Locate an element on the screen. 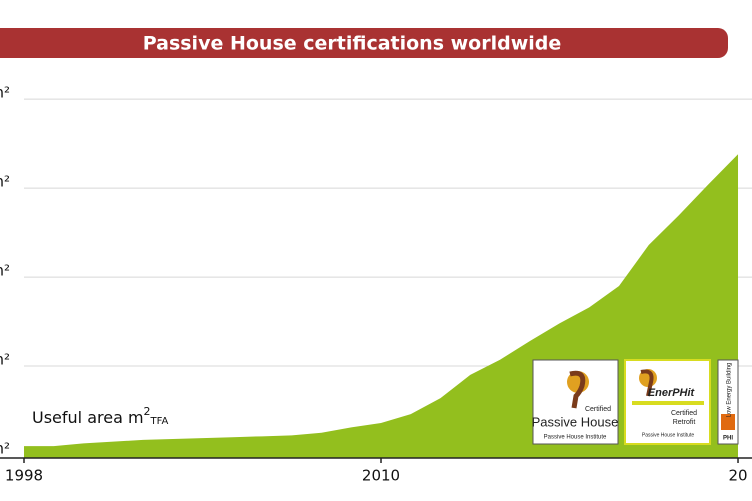 This screenshot has height=501, width=752. logo-stripe is located at coordinates (668, 403).